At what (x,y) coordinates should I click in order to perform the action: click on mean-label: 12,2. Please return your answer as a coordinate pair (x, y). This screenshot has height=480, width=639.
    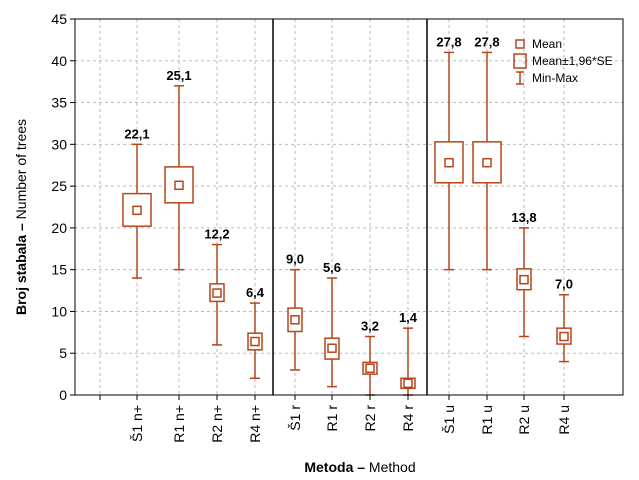
    Looking at the image, I should click on (216, 234).